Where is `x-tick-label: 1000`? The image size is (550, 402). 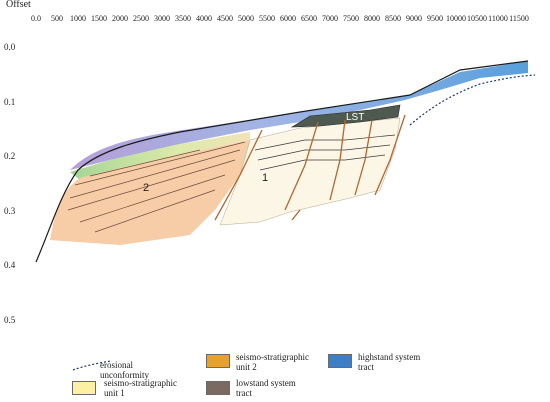 x-tick-label: 1000 is located at coordinates (78, 18).